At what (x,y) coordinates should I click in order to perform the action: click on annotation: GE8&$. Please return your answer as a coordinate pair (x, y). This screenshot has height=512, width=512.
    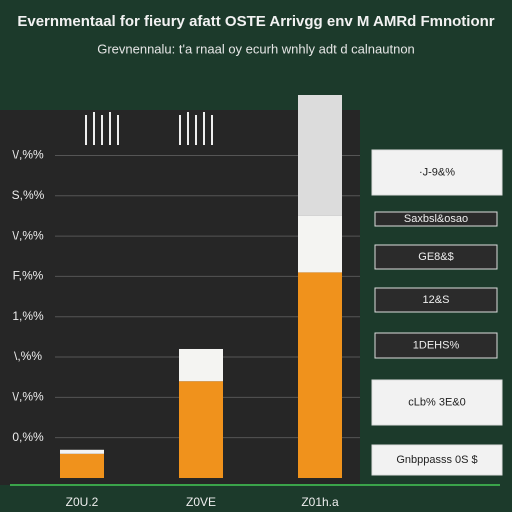
    Looking at the image, I should click on (435, 257).